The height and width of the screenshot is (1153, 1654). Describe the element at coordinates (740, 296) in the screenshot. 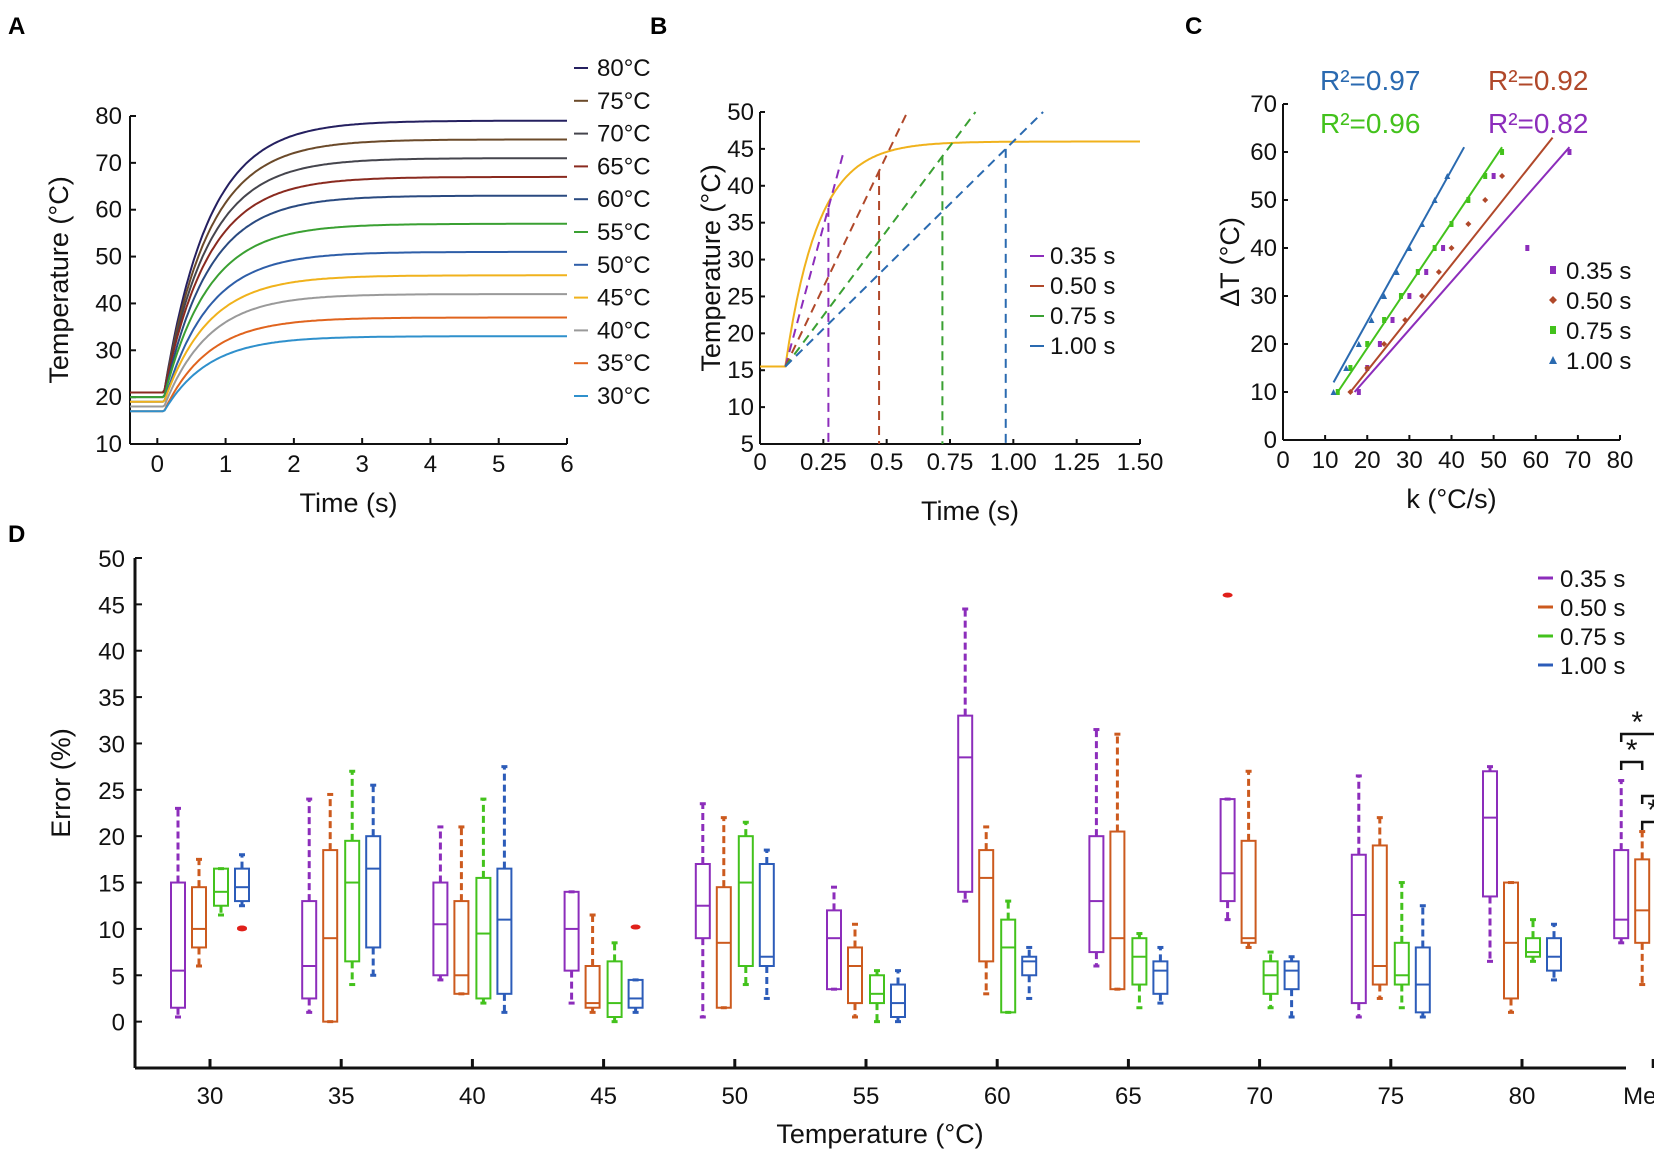

I see `b-y-tick-label: 25` at that location.